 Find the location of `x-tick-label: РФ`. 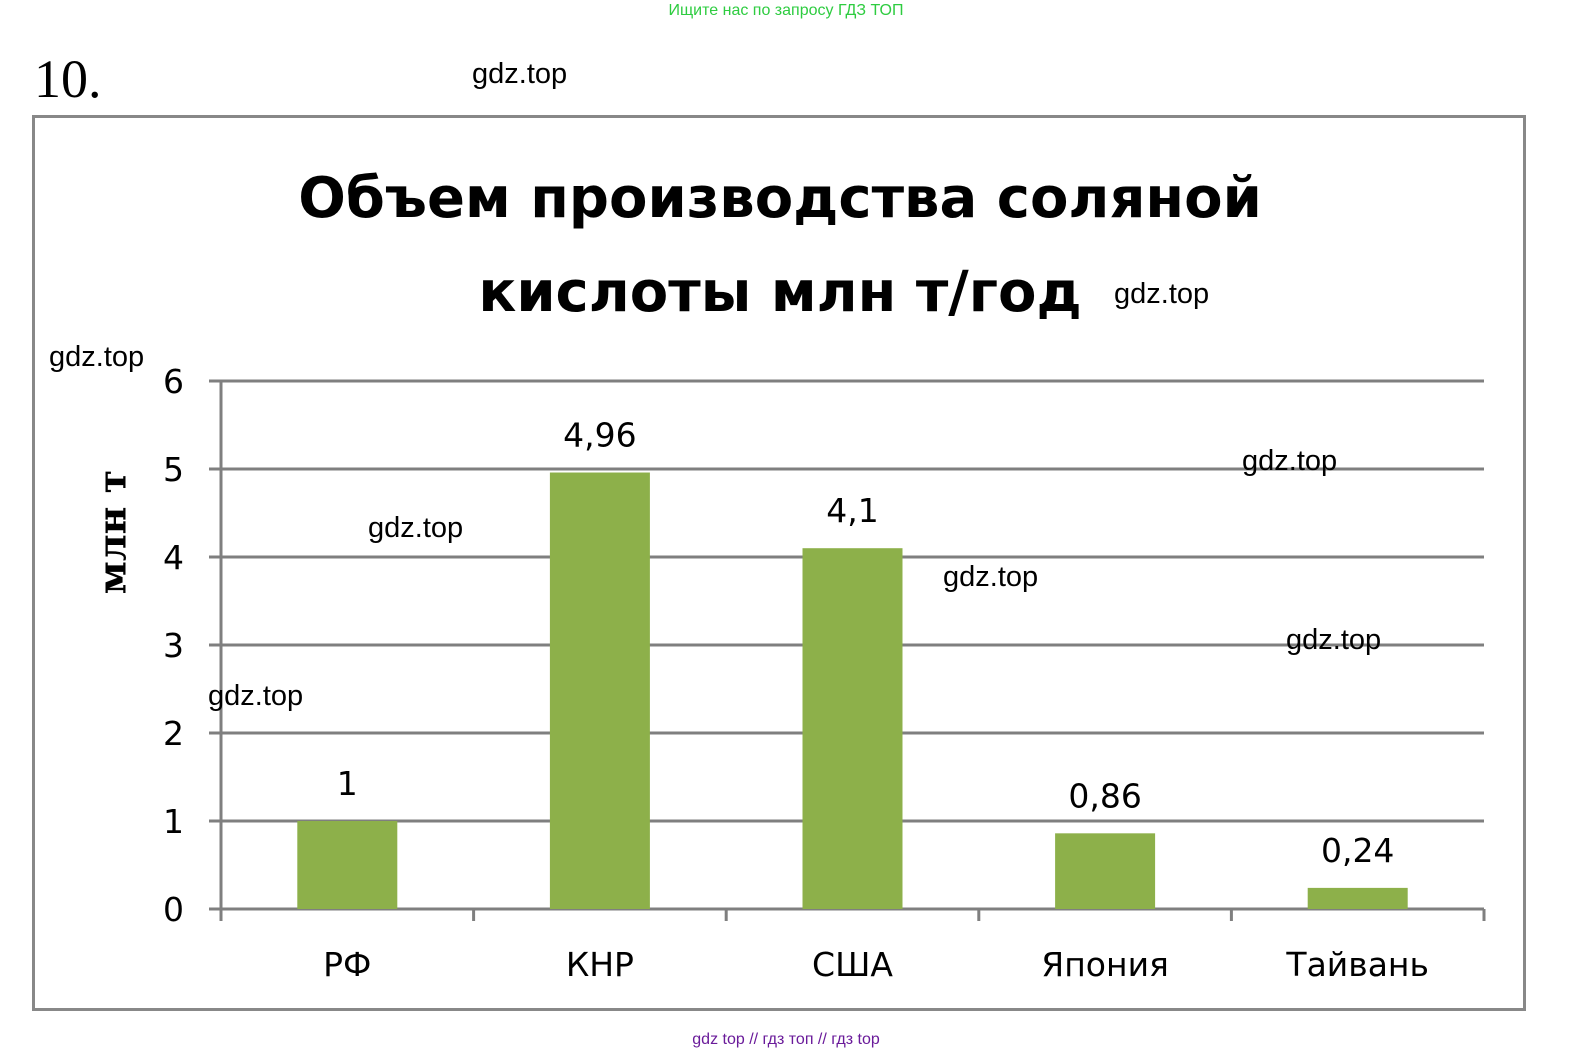

x-tick-label: РФ is located at coordinates (347, 964).